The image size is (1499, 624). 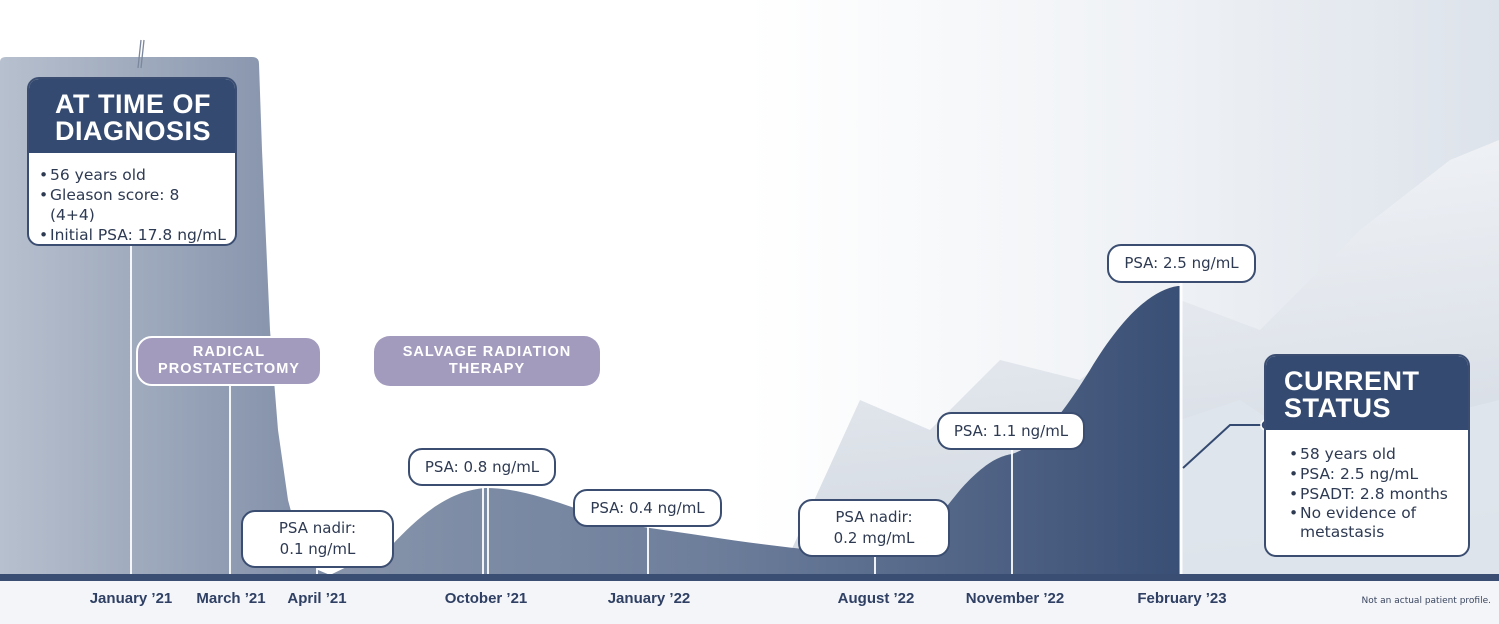 What do you see at coordinates (1367, 393) in the screenshot?
I see `current-status-title: CURRENT STATUS` at bounding box center [1367, 393].